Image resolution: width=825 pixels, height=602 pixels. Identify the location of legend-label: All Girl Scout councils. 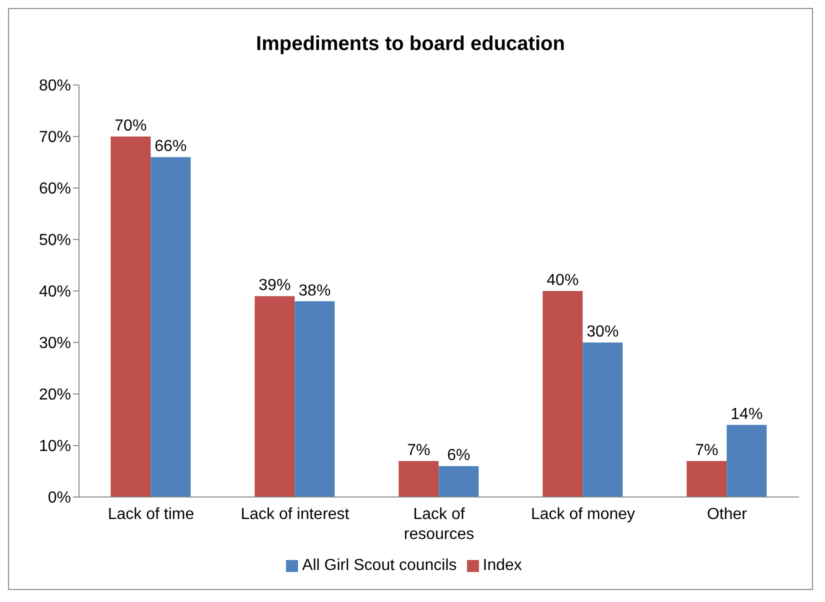
(379, 565).